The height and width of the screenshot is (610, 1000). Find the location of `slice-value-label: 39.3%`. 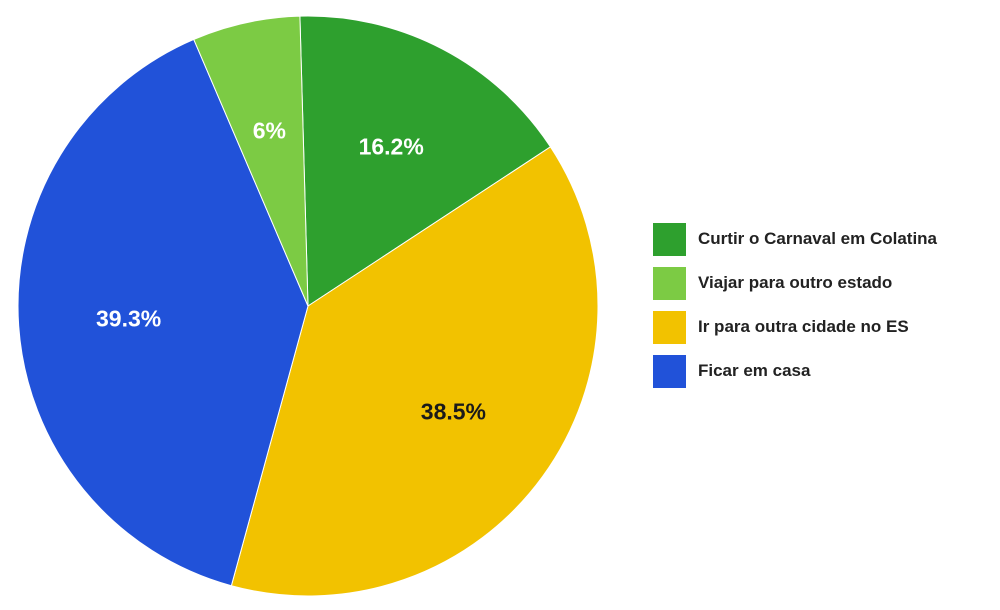

slice-value-label: 39.3% is located at coordinates (128, 318).